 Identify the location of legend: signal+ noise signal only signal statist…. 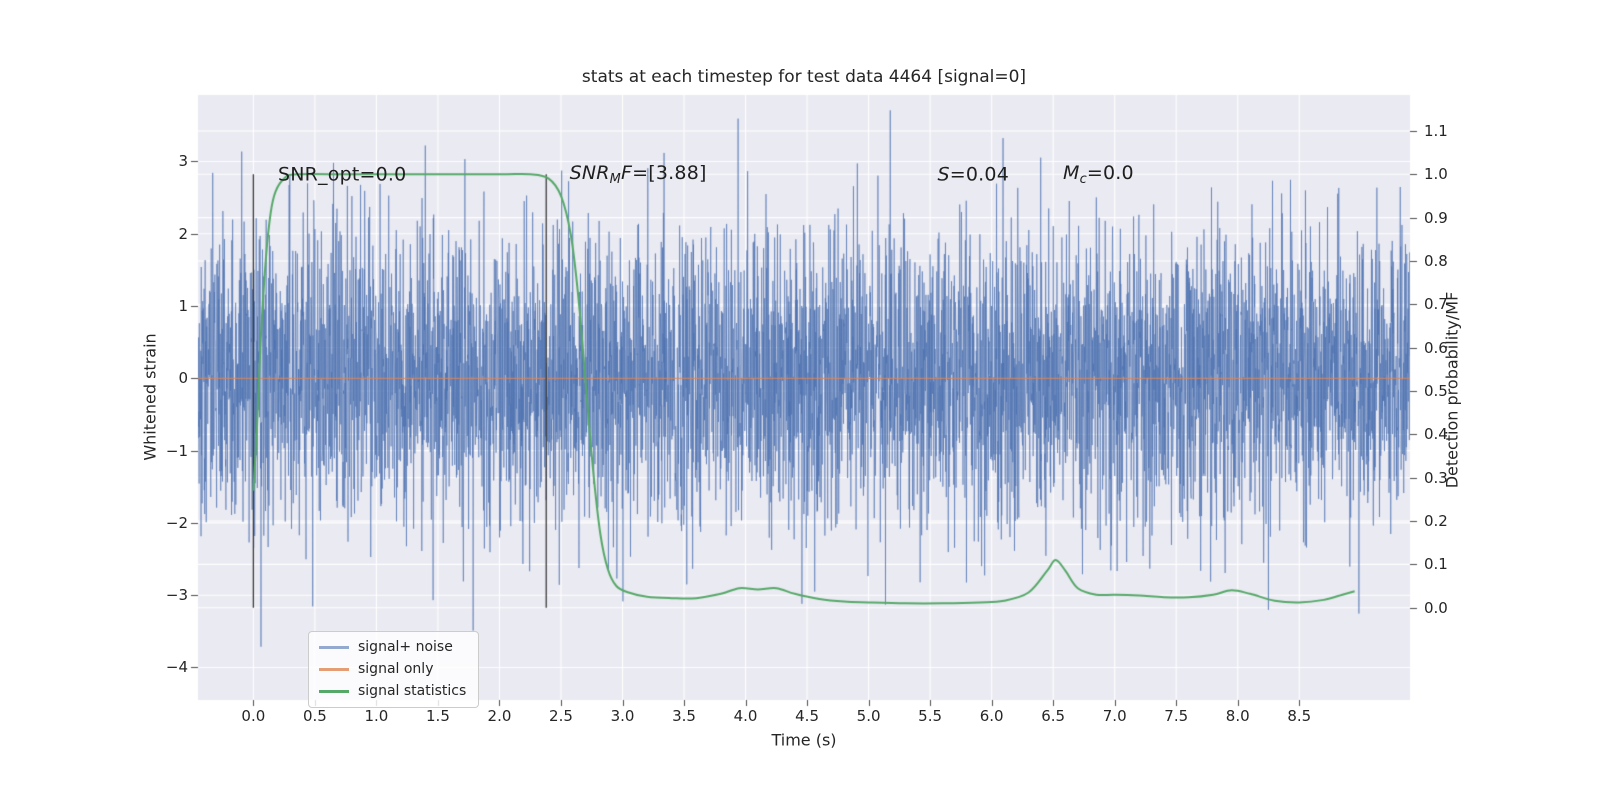
(394, 669).